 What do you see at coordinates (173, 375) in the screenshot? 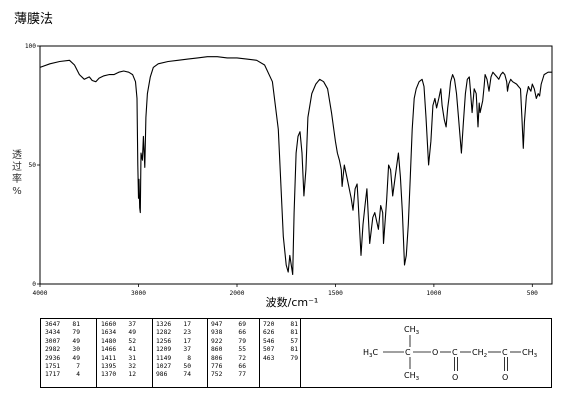
I see `peak-row: 986 74` at bounding box center [173, 375].